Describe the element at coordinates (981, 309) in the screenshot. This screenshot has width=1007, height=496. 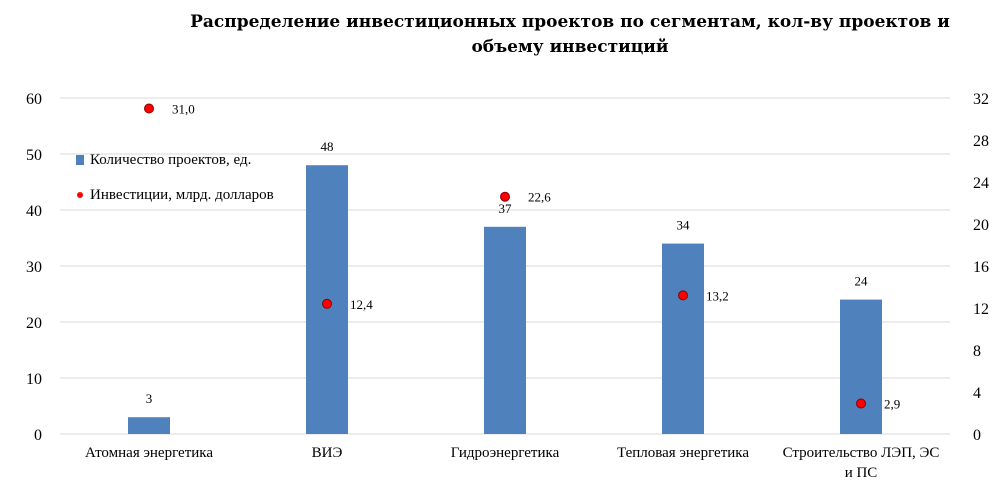
I see `y-right-tick-label: 12` at that location.